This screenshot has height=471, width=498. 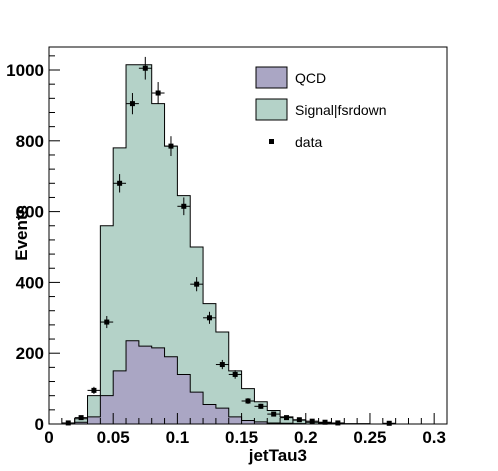 What do you see at coordinates (310, 78) in the screenshot?
I see `legend-label: QCD` at bounding box center [310, 78].